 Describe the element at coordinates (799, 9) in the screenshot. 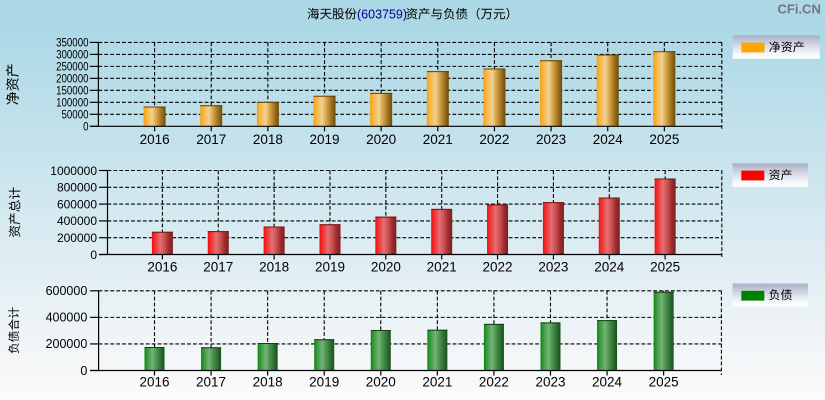

I see `svg-text: CFi.CN` at that location.